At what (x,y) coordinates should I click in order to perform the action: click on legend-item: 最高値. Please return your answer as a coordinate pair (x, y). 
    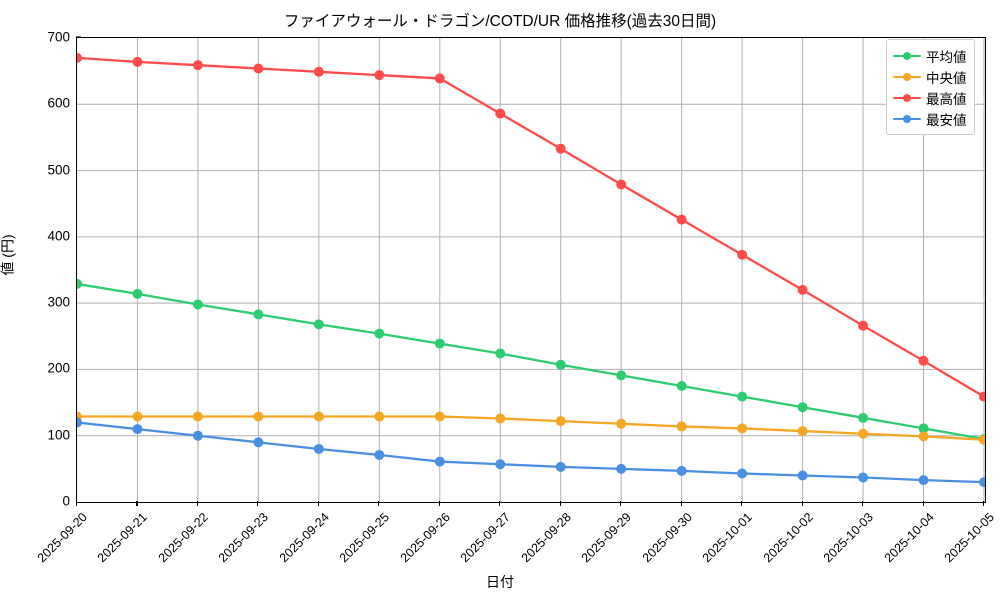
    Looking at the image, I should click on (930, 97).